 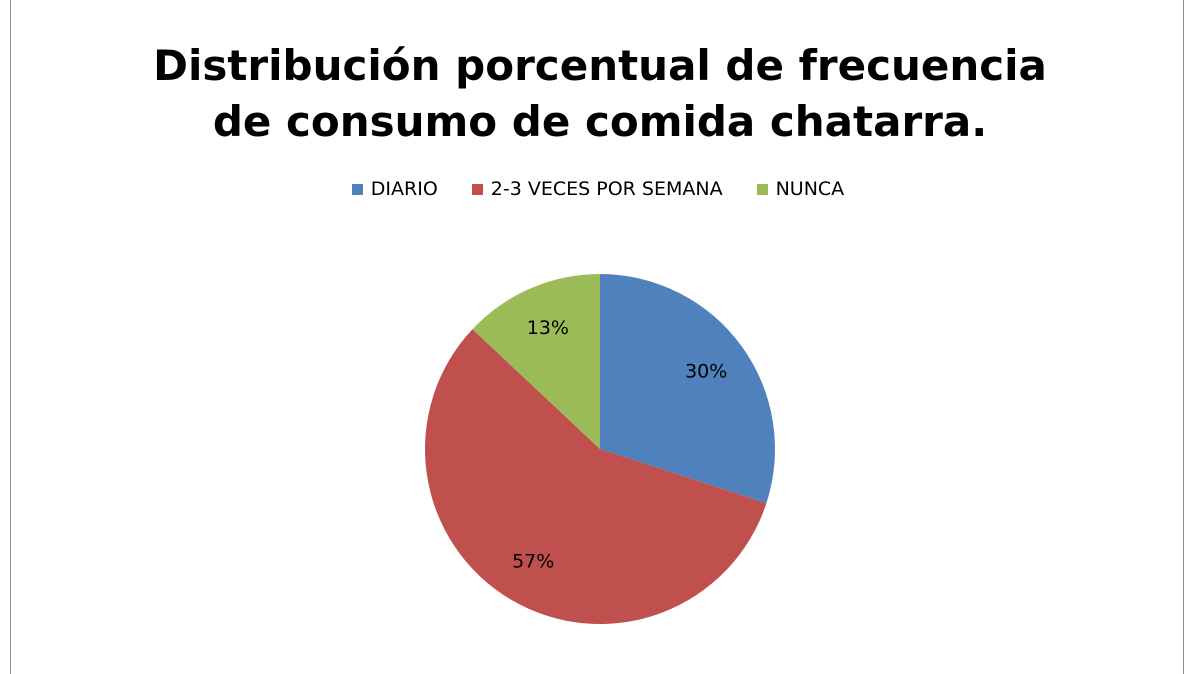 What do you see at coordinates (810, 189) in the screenshot?
I see `legend-label: NUNCA` at bounding box center [810, 189].